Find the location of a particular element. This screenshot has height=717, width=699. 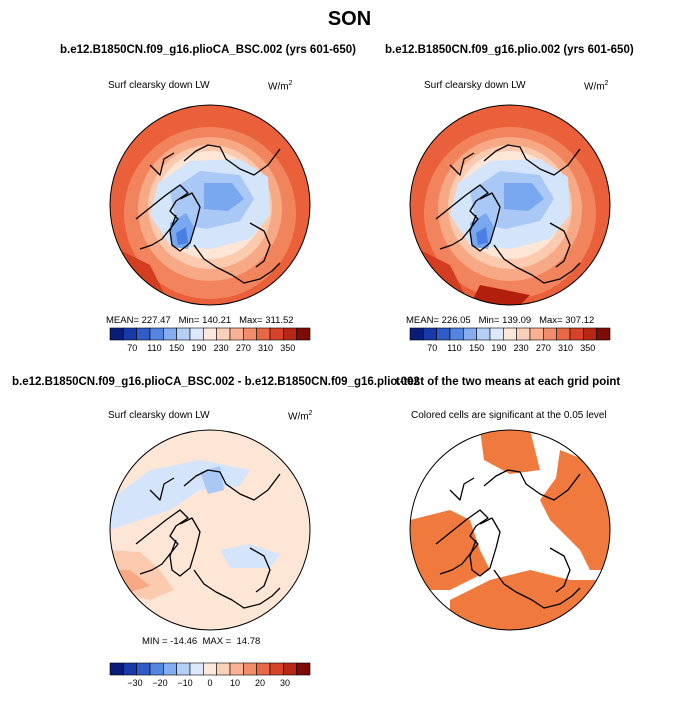

panel-3-variable: Surf clearsky down LW is located at coordinates (159, 415).